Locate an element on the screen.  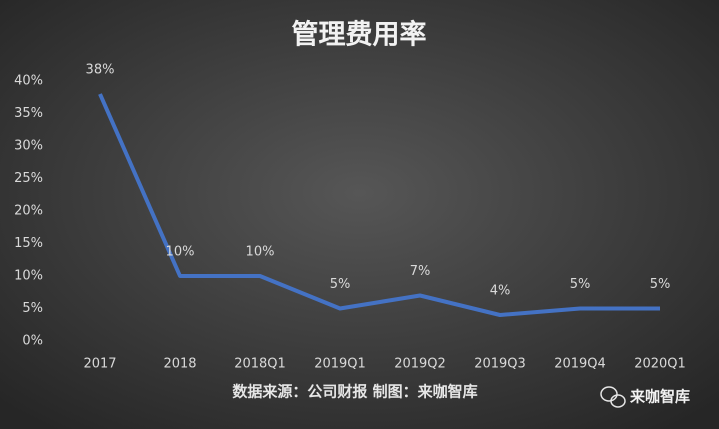
data-label: 38% is located at coordinates (100, 70).